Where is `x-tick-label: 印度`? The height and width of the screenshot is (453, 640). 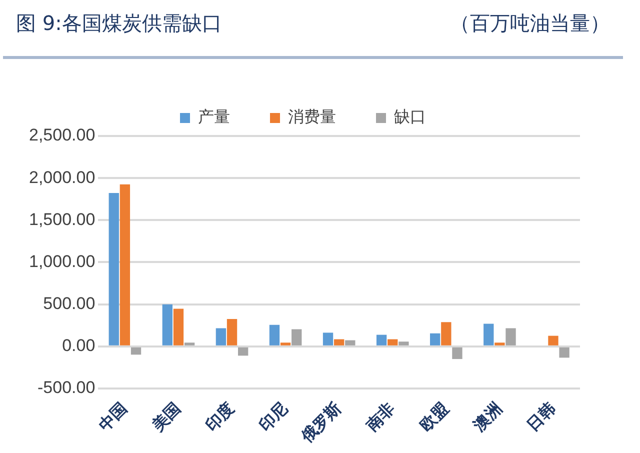 x-tick-label: 印度 is located at coordinates (220, 416).